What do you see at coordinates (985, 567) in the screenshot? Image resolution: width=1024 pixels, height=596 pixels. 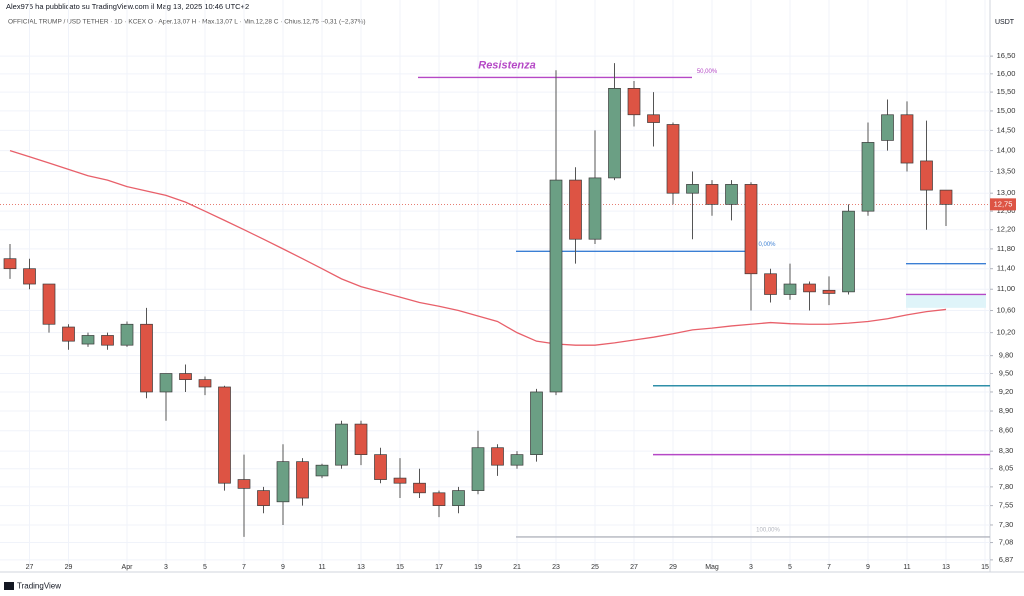 I see `x-tick-label: 15` at bounding box center [985, 567].